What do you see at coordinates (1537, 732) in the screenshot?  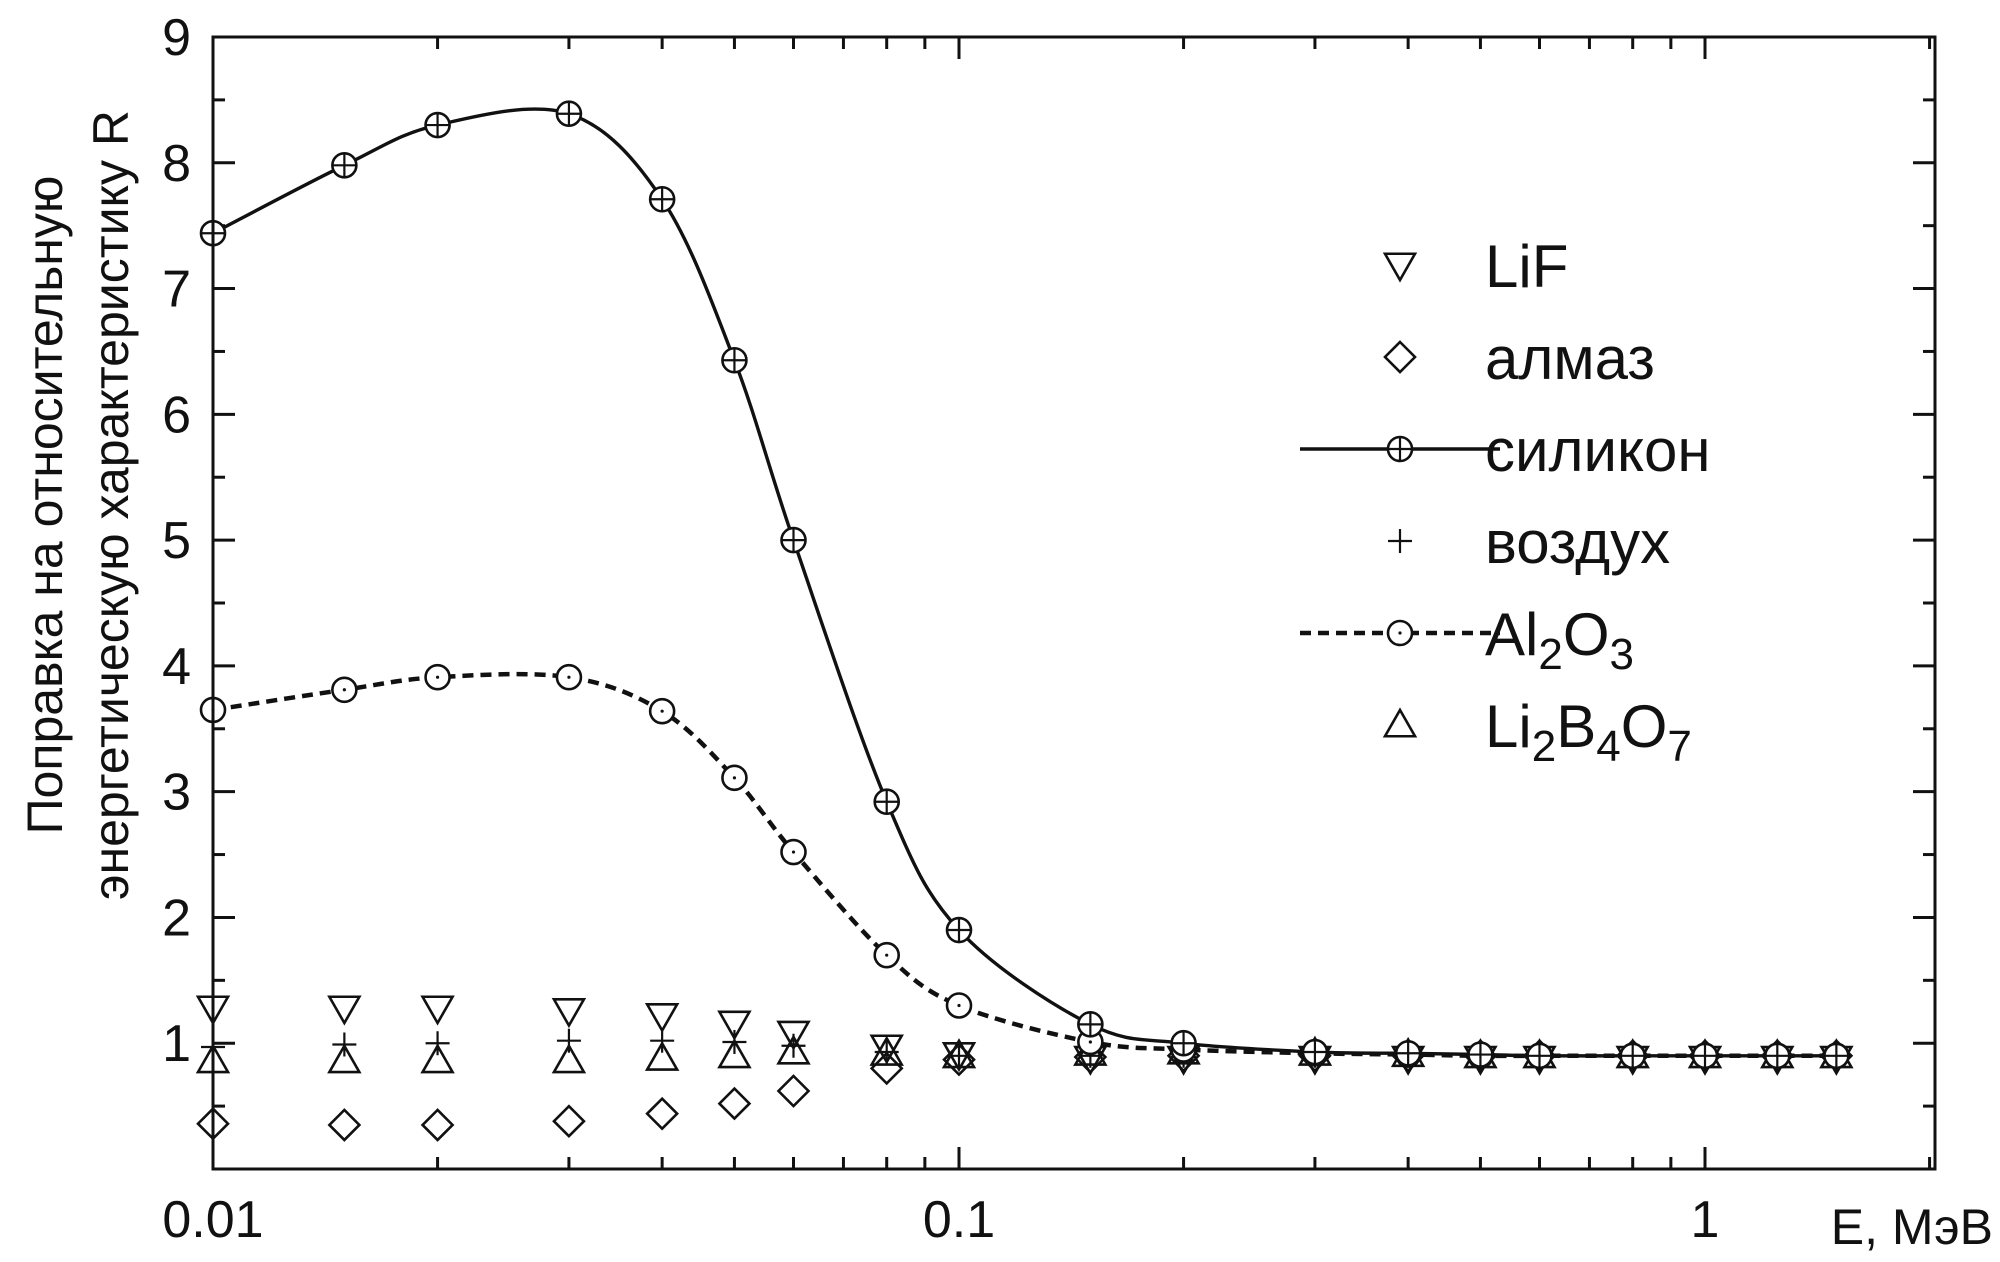 I see `legend-item: Li2B4O7` at bounding box center [1537, 732].